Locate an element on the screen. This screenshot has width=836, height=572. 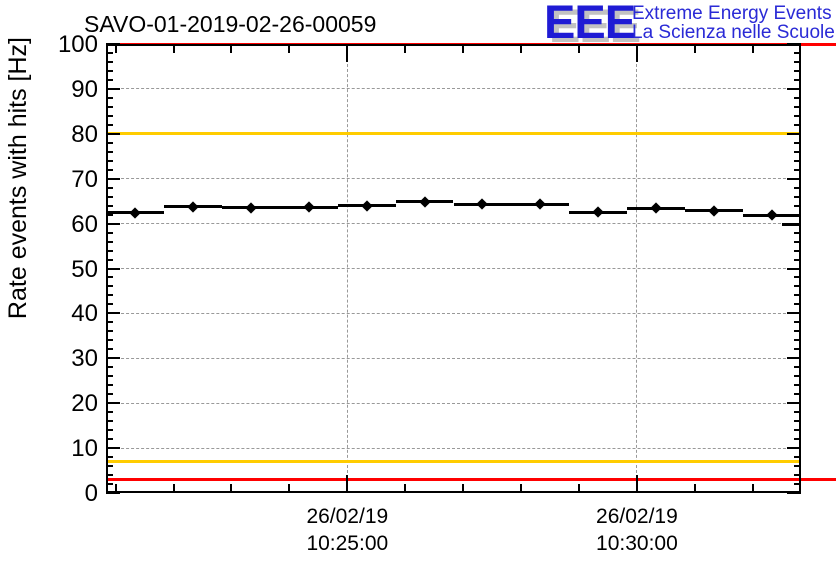
y-tick-label: 20 is located at coordinates (84, 404).